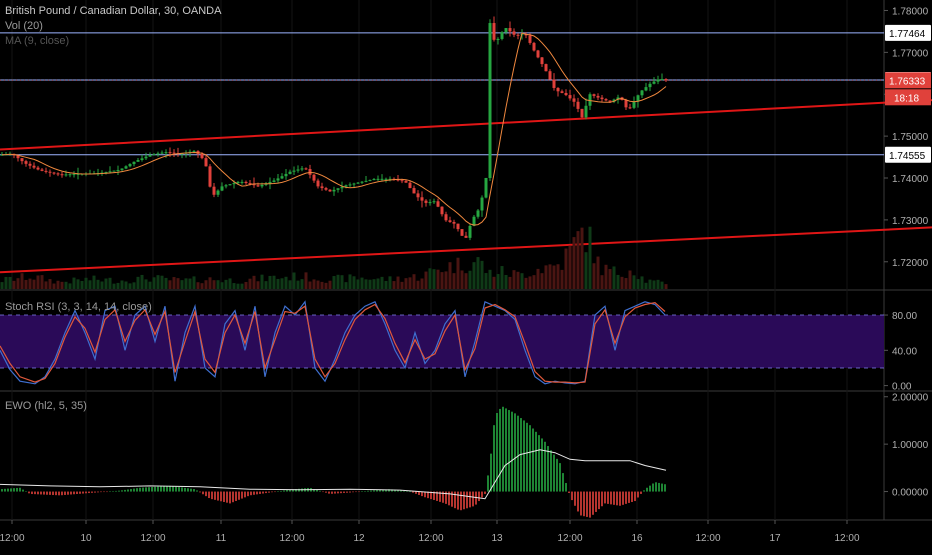 Image resolution: width=932 pixels, height=555 pixels. I want to click on ewo-label: EWO (hl2, 5, 35), so click(46, 406).